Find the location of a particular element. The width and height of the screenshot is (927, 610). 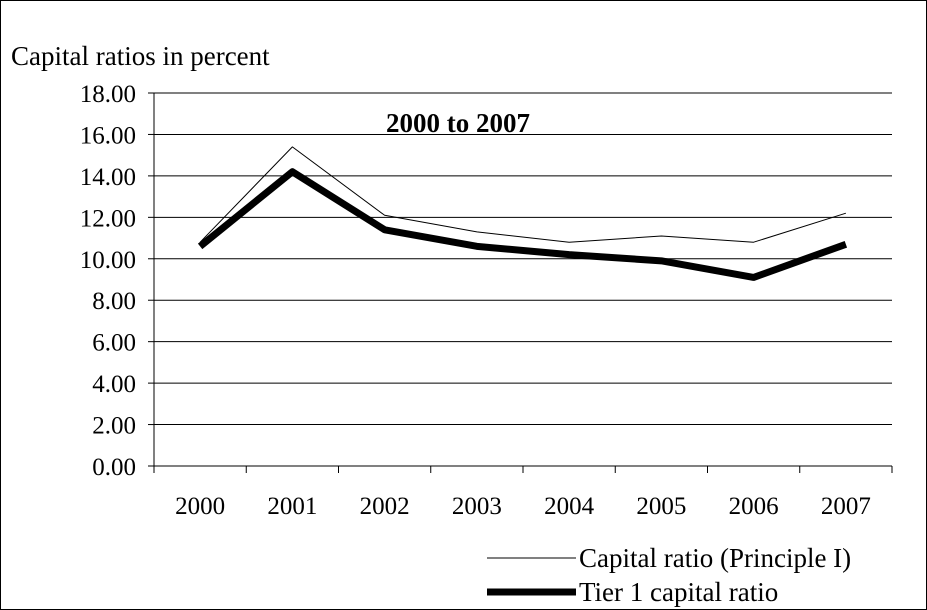

y-tick-label: 18.00 is located at coordinates (108, 94).